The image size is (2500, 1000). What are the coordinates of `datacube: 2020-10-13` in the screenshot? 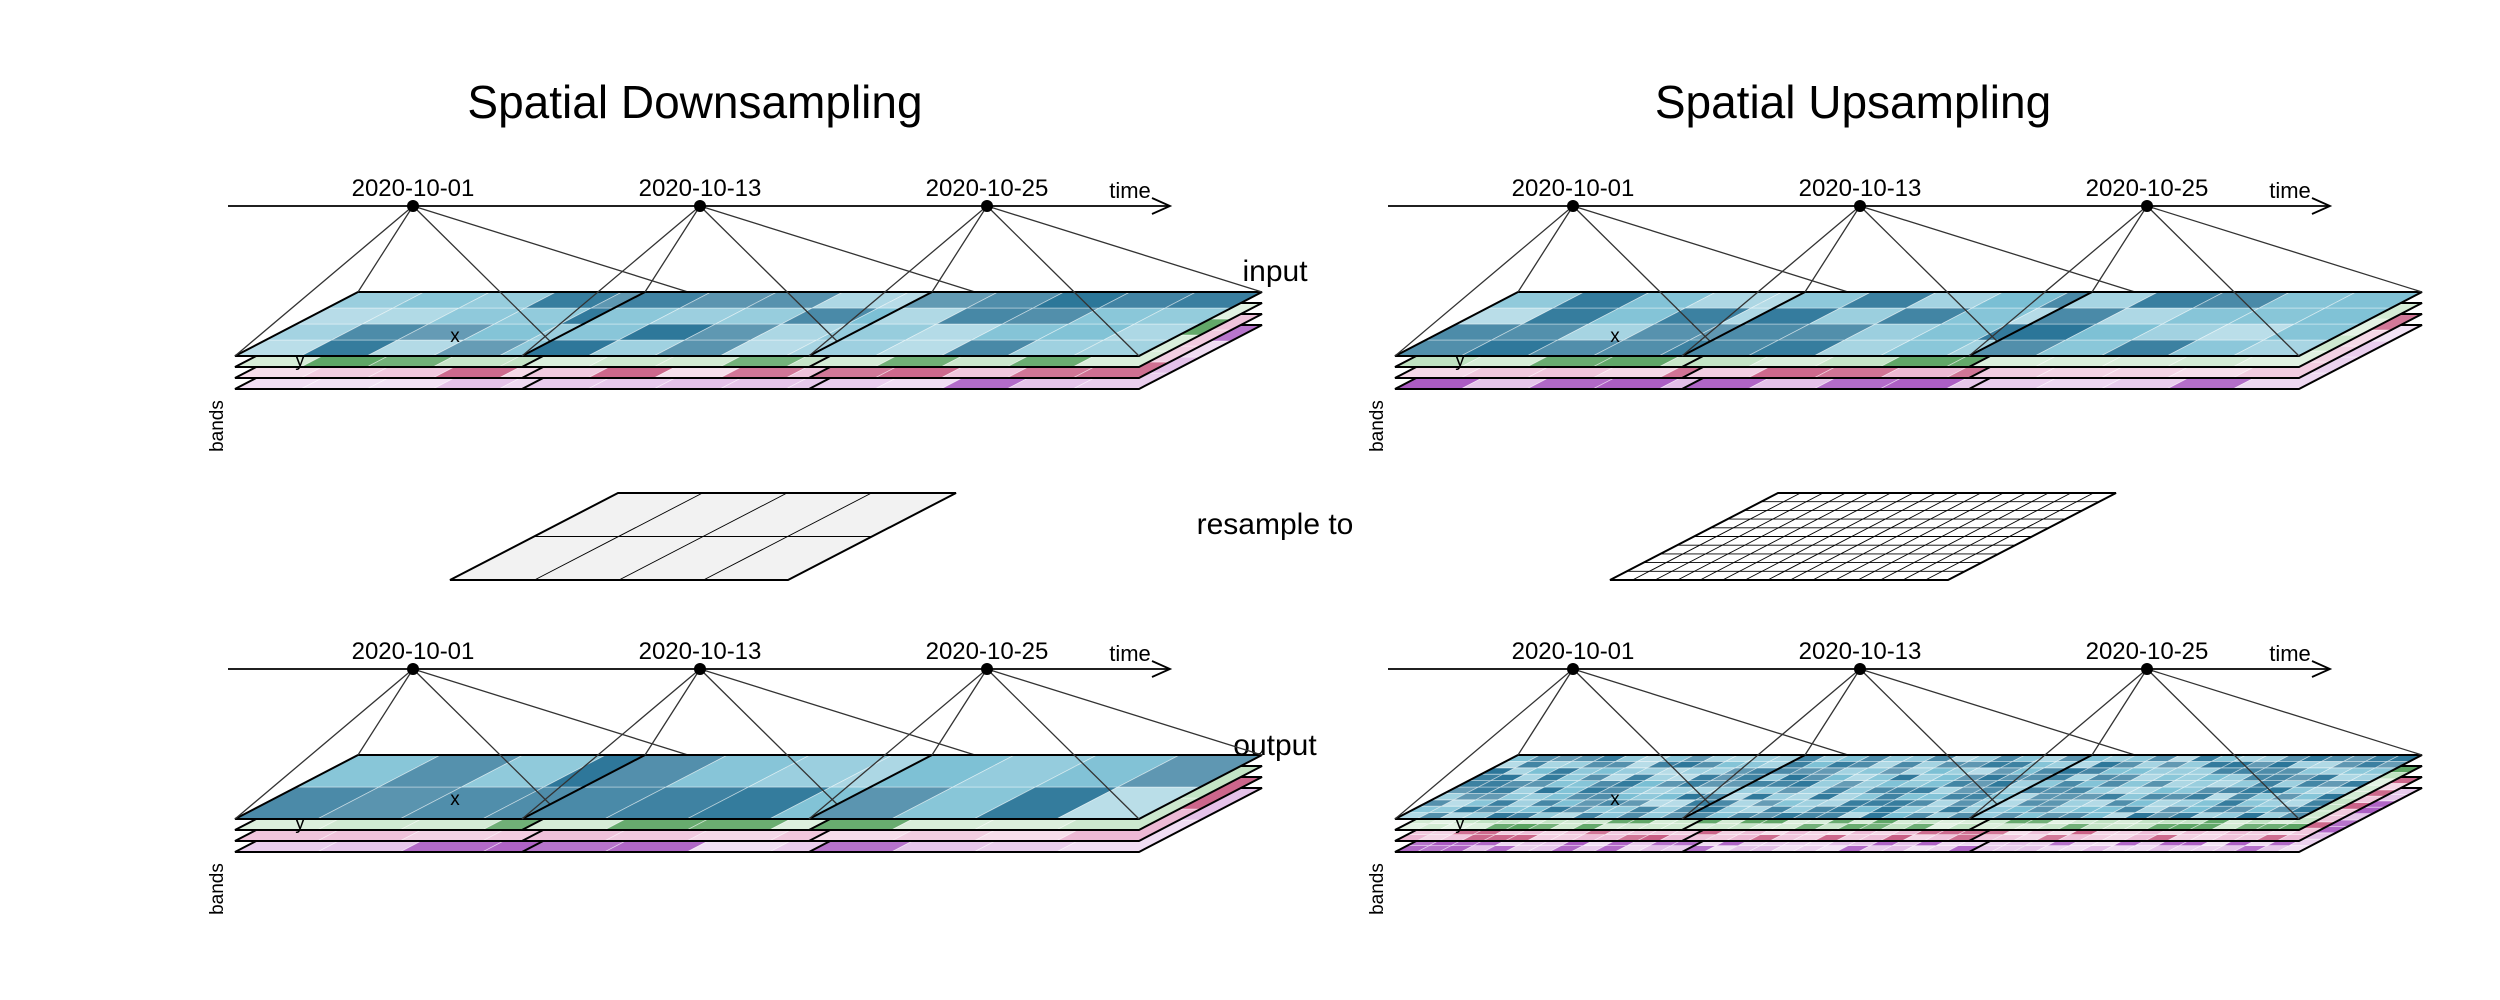 It's located at (1908, 282).